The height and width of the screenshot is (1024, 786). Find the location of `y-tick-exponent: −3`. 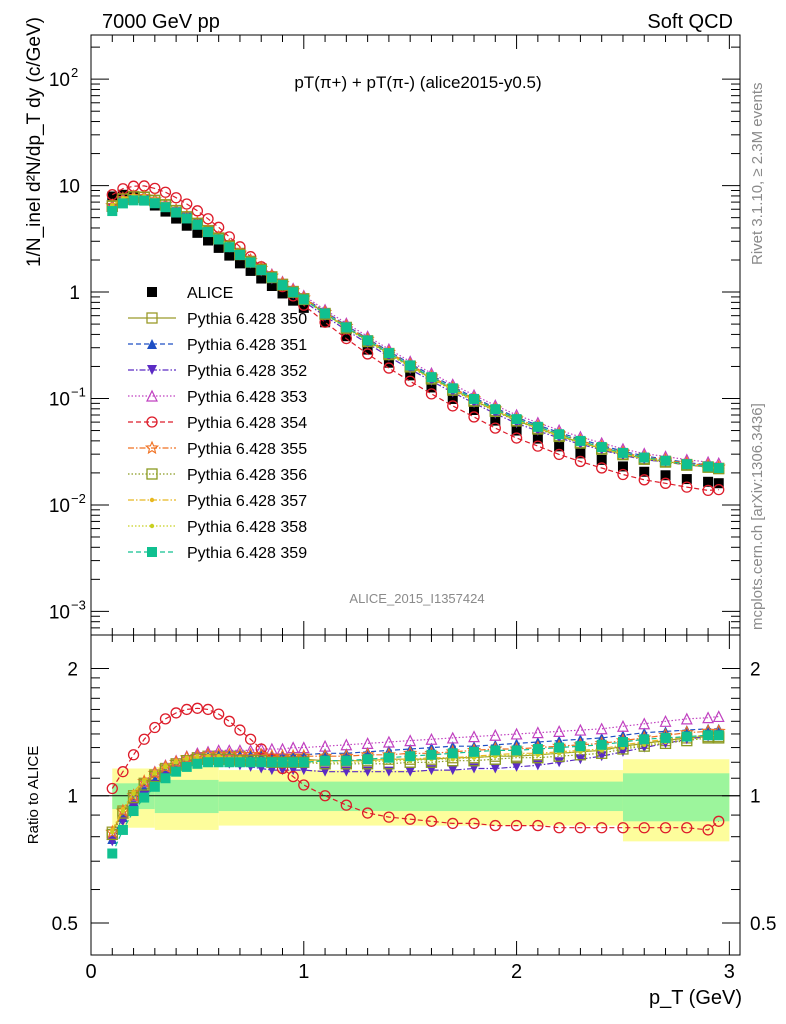

y-tick-exponent: −3 is located at coordinates (78, 604).